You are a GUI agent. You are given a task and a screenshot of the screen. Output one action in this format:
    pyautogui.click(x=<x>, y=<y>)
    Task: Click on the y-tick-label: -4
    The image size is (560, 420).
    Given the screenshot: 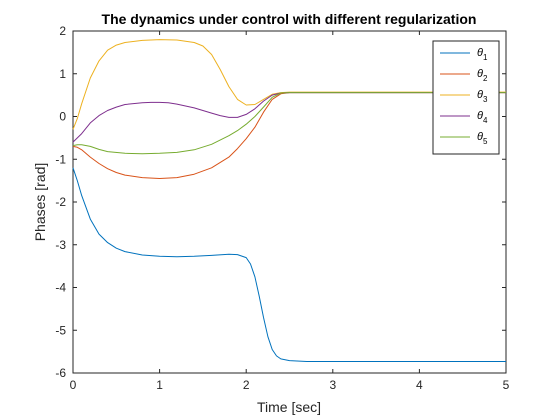 What is the action you would take?
    pyautogui.click(x=60, y=288)
    